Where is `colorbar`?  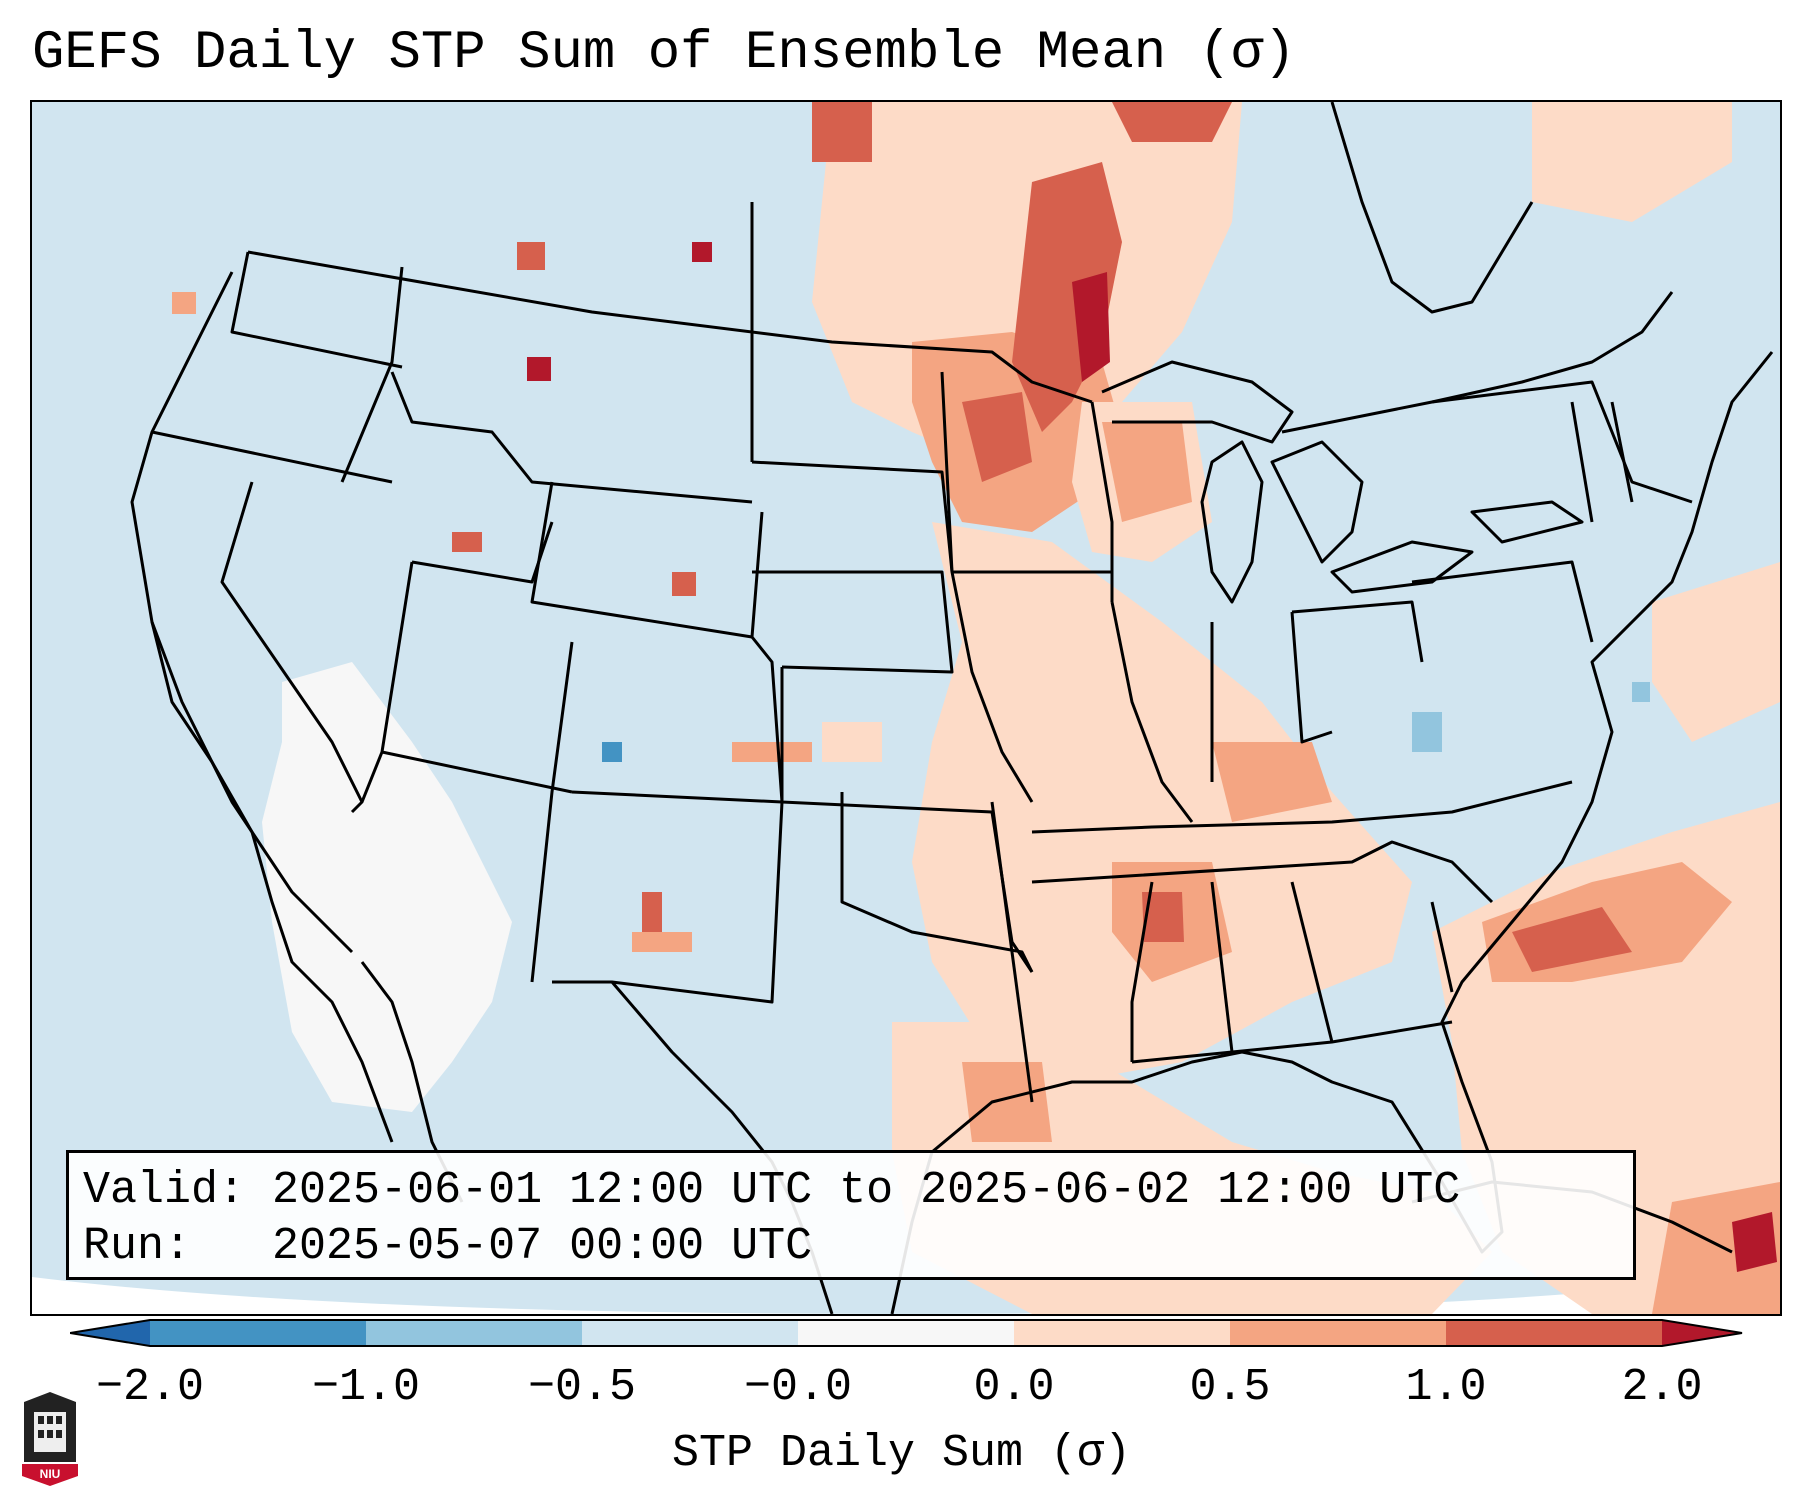 colorbar is located at coordinates (906, 1333).